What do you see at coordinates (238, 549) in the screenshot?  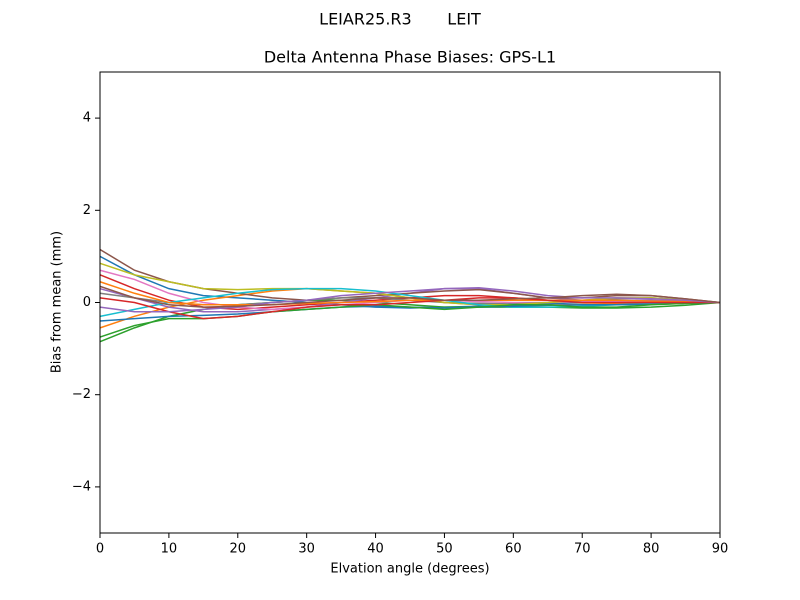 I see `x-tick-label: 20` at bounding box center [238, 549].